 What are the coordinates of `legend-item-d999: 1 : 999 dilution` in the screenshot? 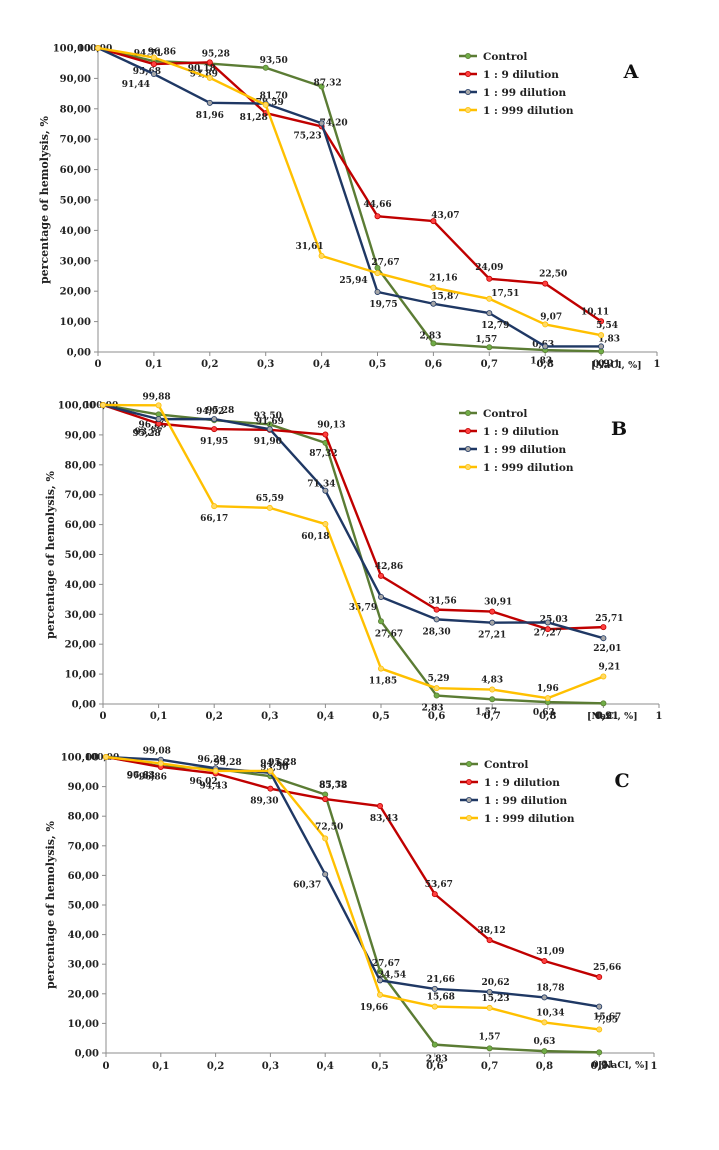 It's located at (516, 111).